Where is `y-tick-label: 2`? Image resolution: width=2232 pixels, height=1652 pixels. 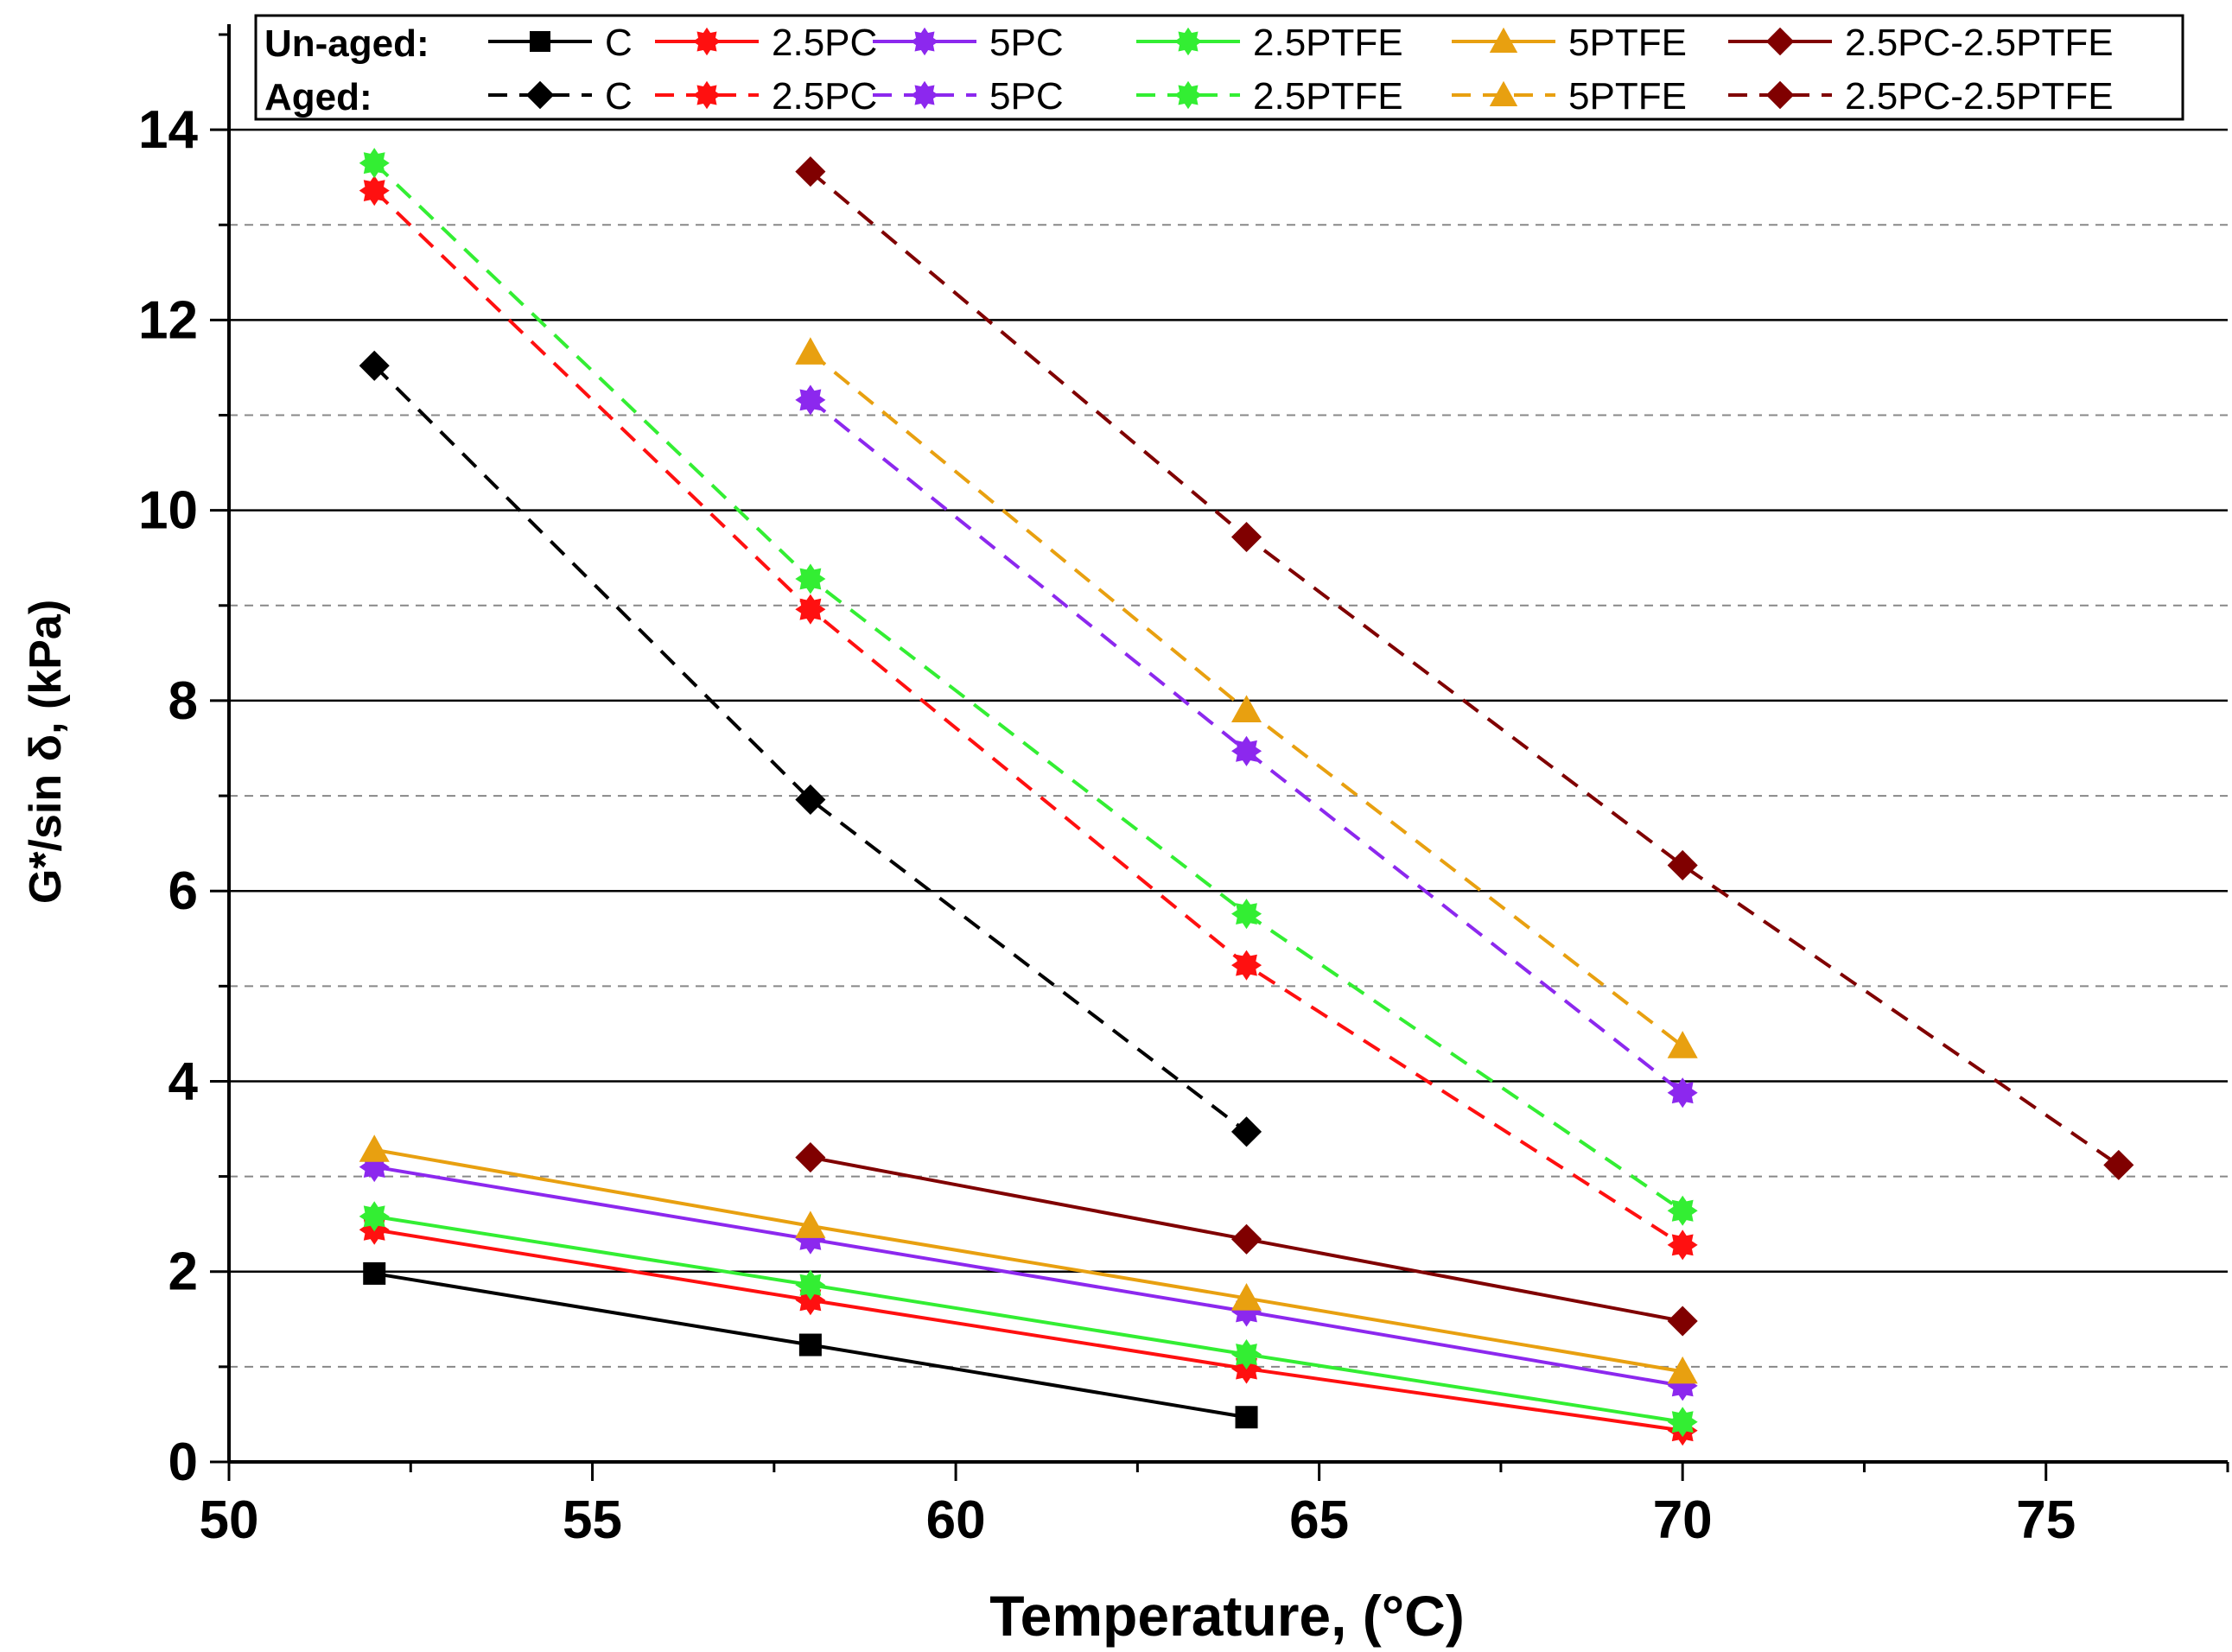
y-tick-label: 2 is located at coordinates (183, 1272).